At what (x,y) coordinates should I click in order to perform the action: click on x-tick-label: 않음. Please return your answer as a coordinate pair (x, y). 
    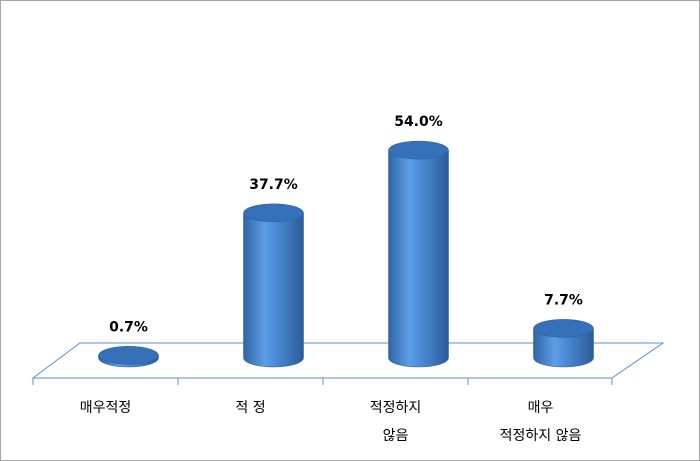
    Looking at the image, I should click on (396, 436).